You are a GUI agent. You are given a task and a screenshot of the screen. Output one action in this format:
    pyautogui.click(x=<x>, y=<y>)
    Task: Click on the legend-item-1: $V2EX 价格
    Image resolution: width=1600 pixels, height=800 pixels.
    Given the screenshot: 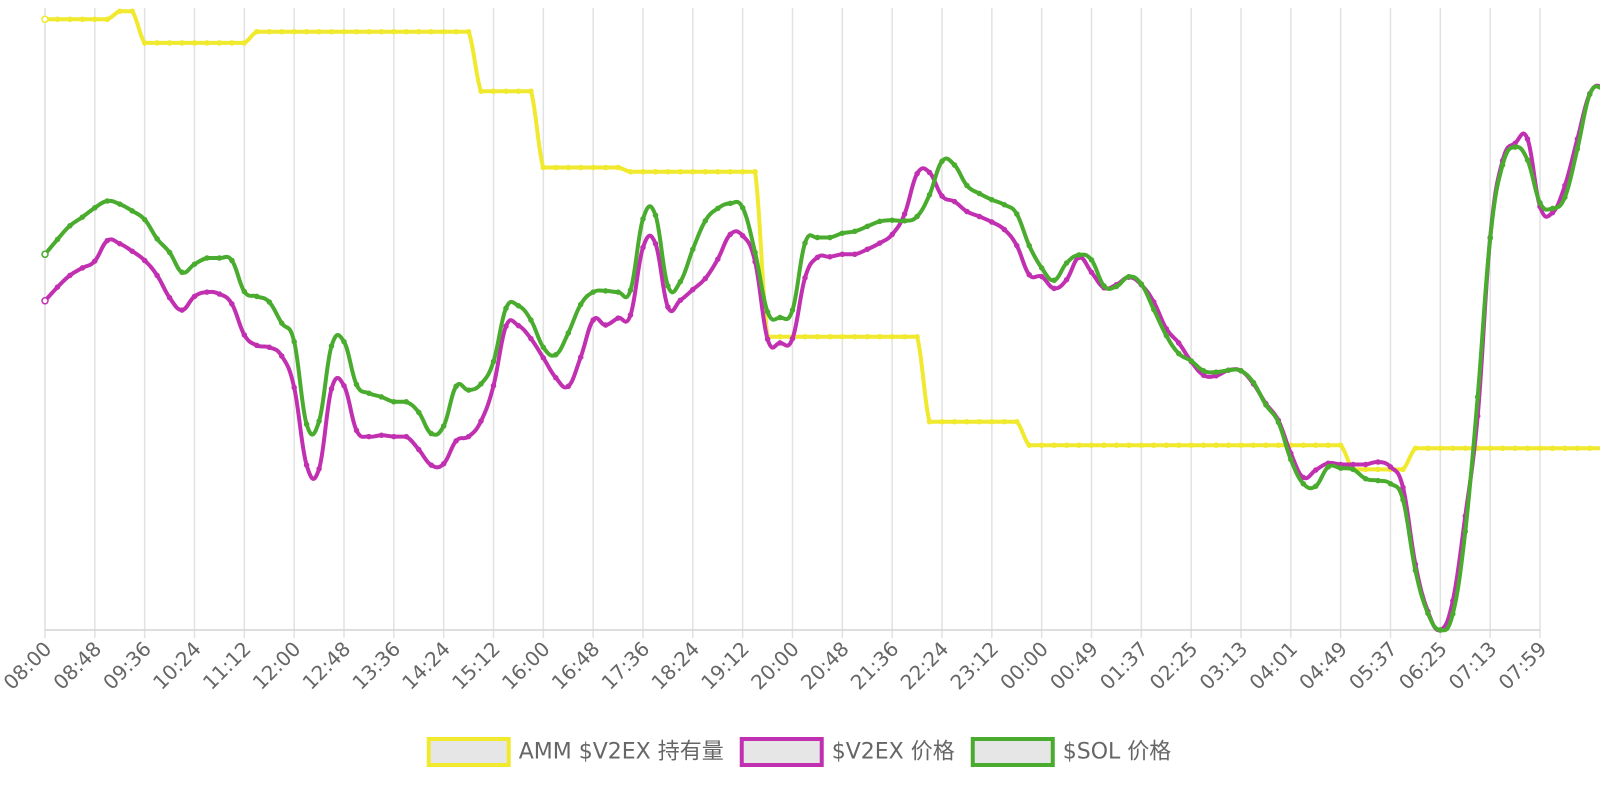 What is the action you would take?
    pyautogui.click(x=847, y=752)
    